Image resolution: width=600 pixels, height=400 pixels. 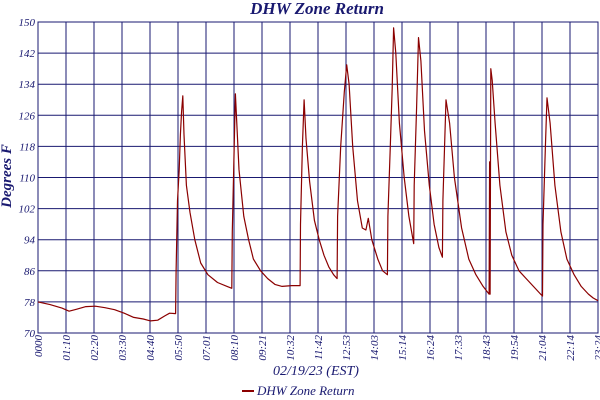 I want to click on x-axis-label: 02/19/23 (EST), so click(x=316, y=371).